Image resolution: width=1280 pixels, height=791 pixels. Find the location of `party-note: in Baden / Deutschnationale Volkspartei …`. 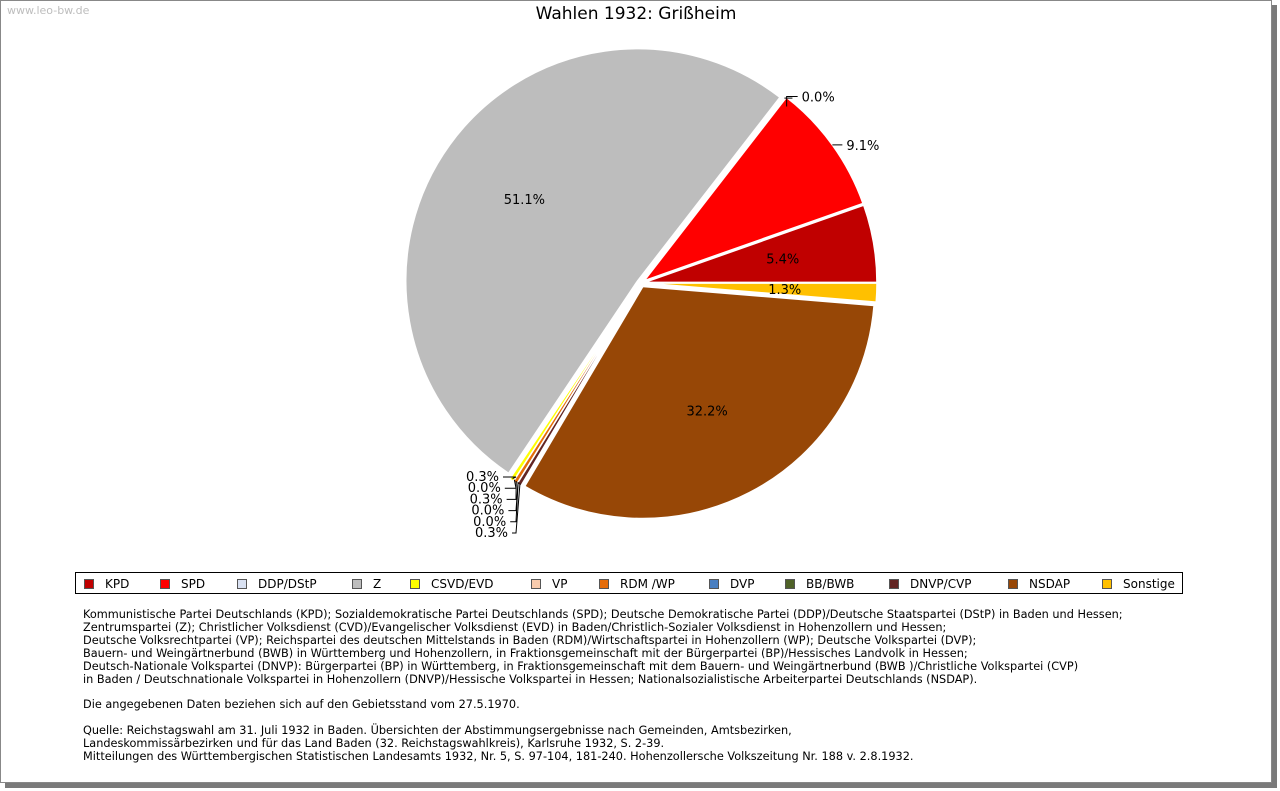

party-note: in Baden / Deutschnationale Volkspartei … is located at coordinates (530, 679).